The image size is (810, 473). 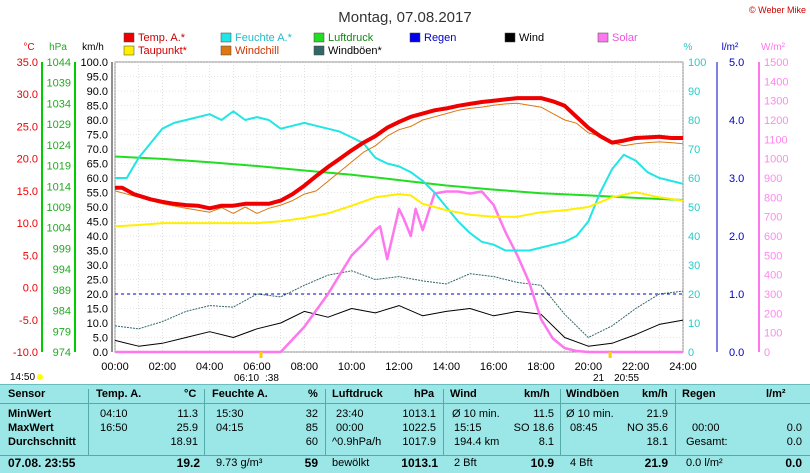 I want to click on wind-tick-label: 30.0, so click(x=97, y=266).